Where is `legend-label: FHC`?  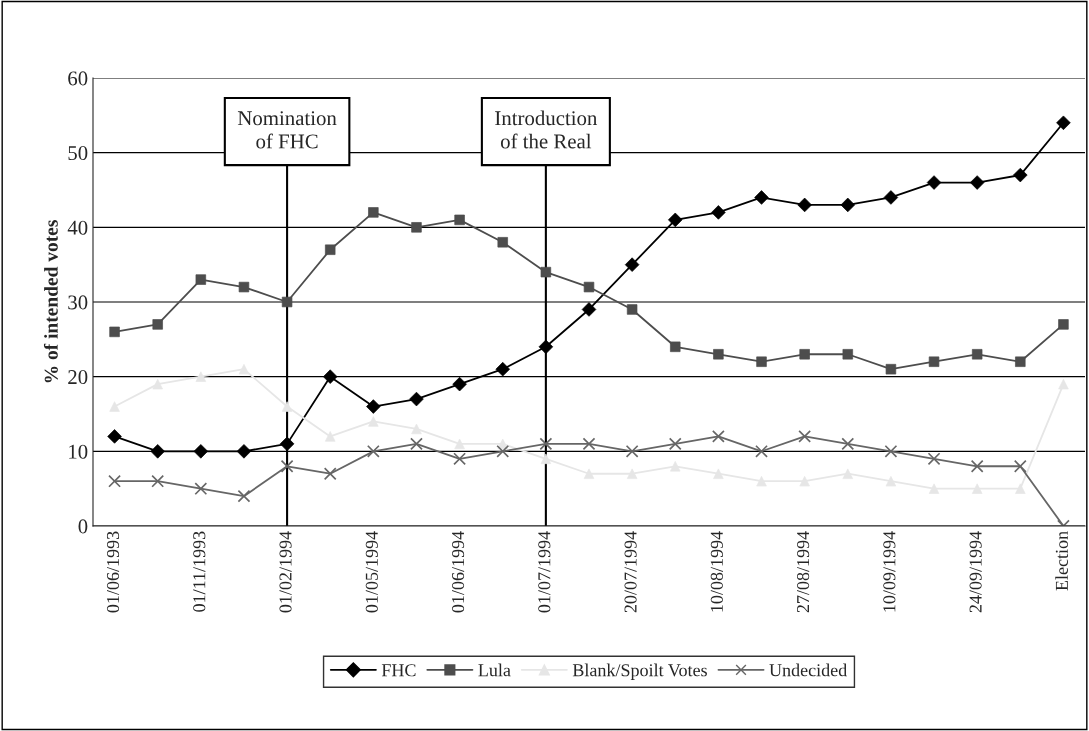 legend-label: FHC is located at coordinates (398, 670).